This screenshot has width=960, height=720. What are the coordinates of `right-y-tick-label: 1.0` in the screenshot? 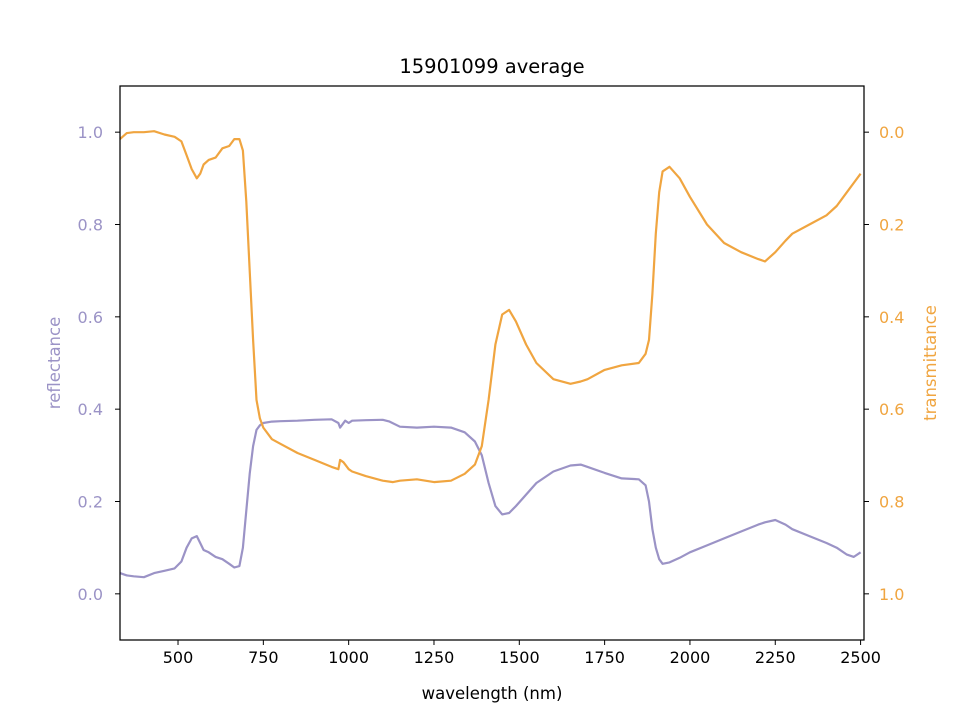 It's located at (891, 594).